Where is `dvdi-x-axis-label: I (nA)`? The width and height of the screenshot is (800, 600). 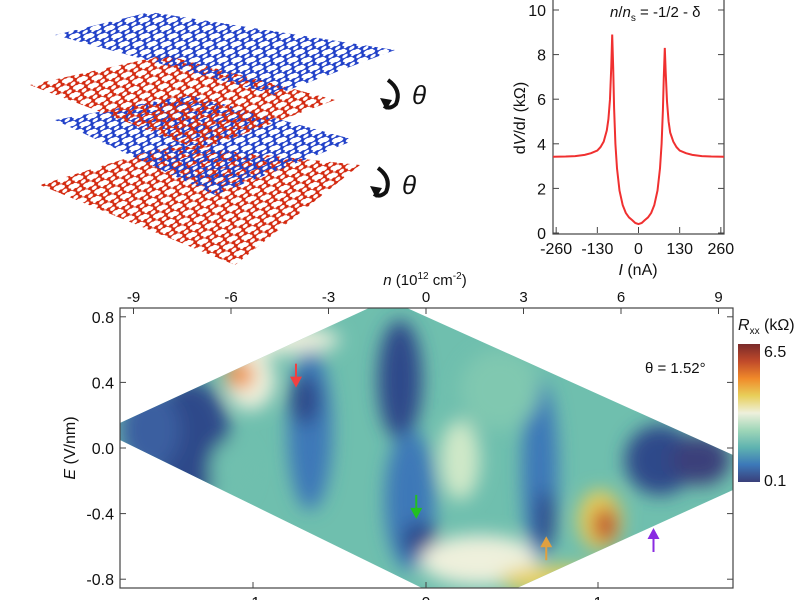 dvdi-x-axis-label: I (nA) is located at coordinates (637, 270).